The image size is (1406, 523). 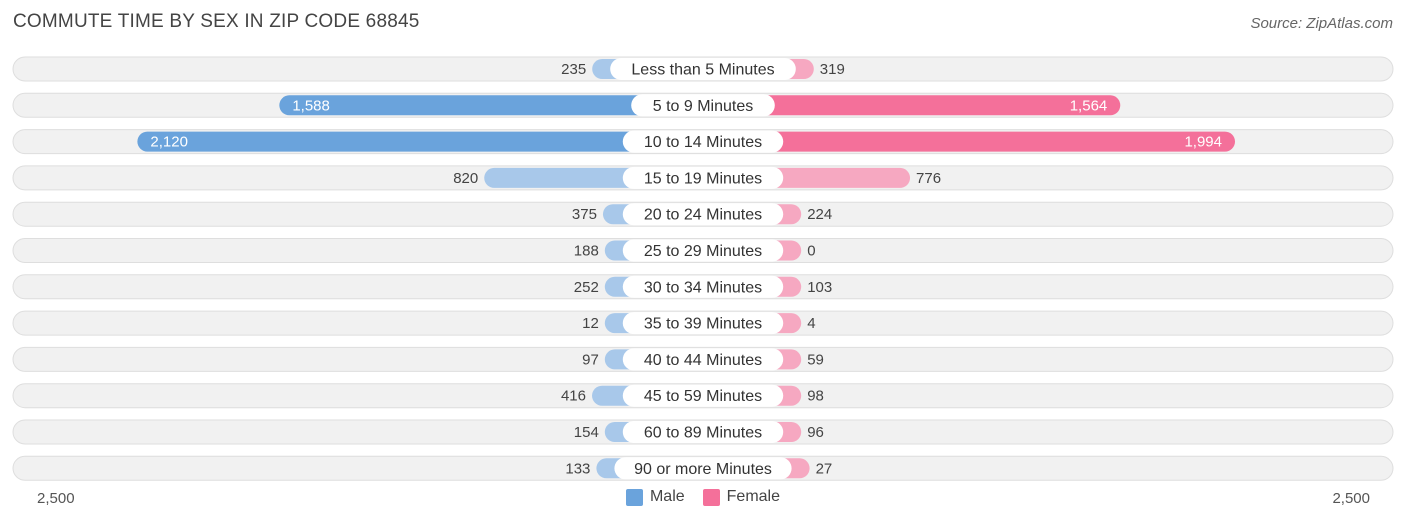 I want to click on legend-label-female: Female, so click(x=753, y=496).